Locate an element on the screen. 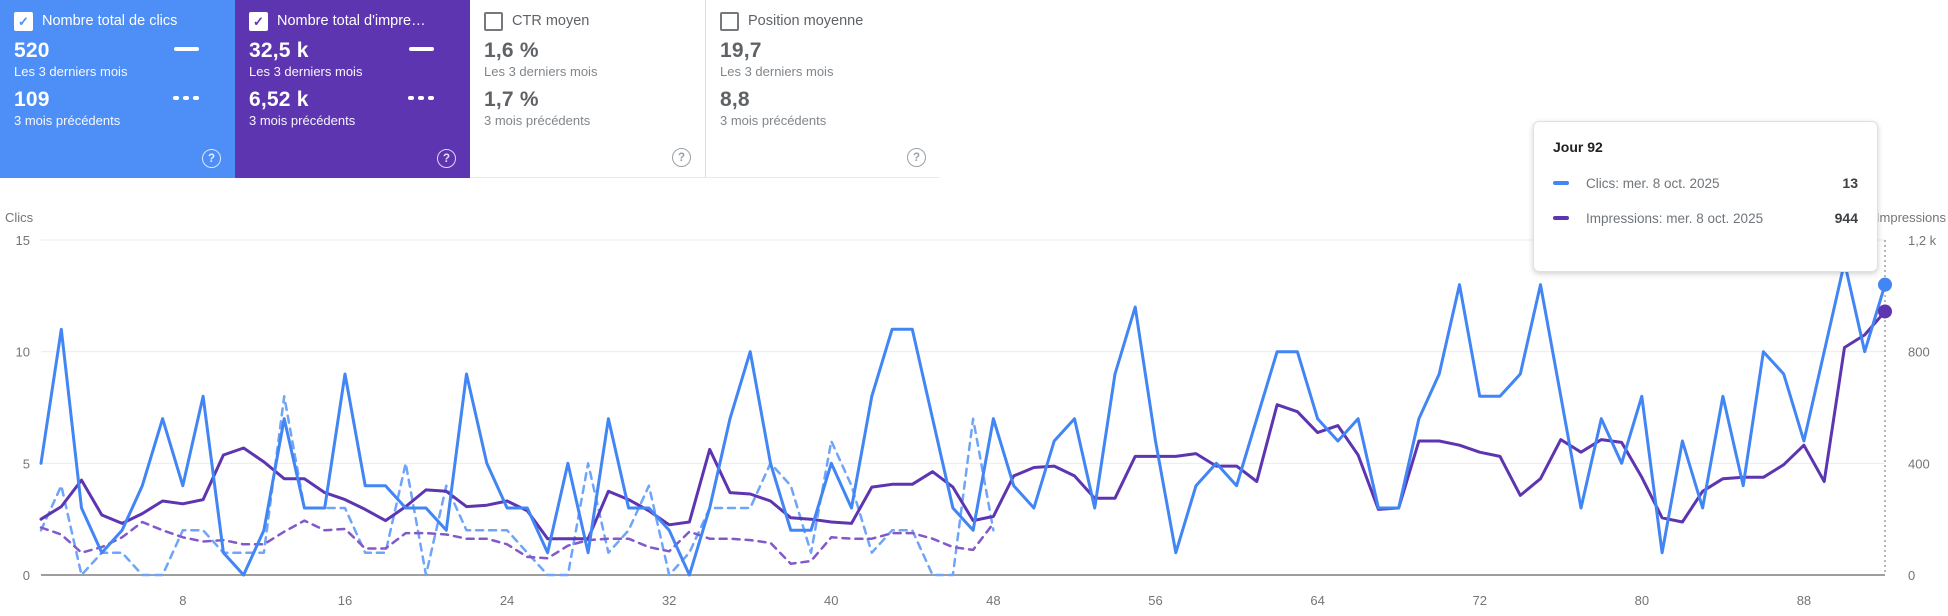 Image resolution: width=1948 pixels, height=616 pixels. tooltip-value: 13 is located at coordinates (1850, 183).